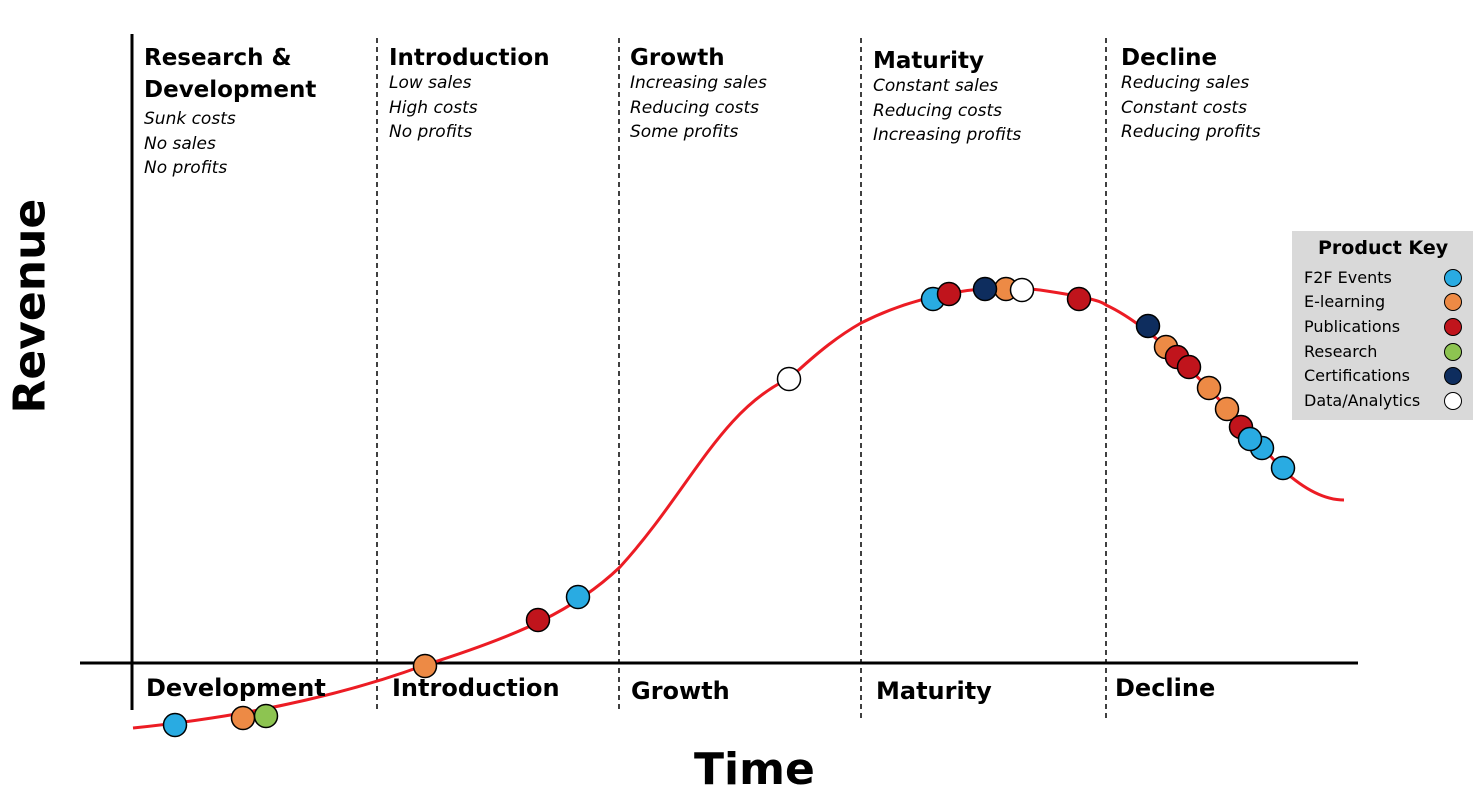  Describe the element at coordinates (433, 107) in the screenshot. I see `stage-note: High costs` at that location.